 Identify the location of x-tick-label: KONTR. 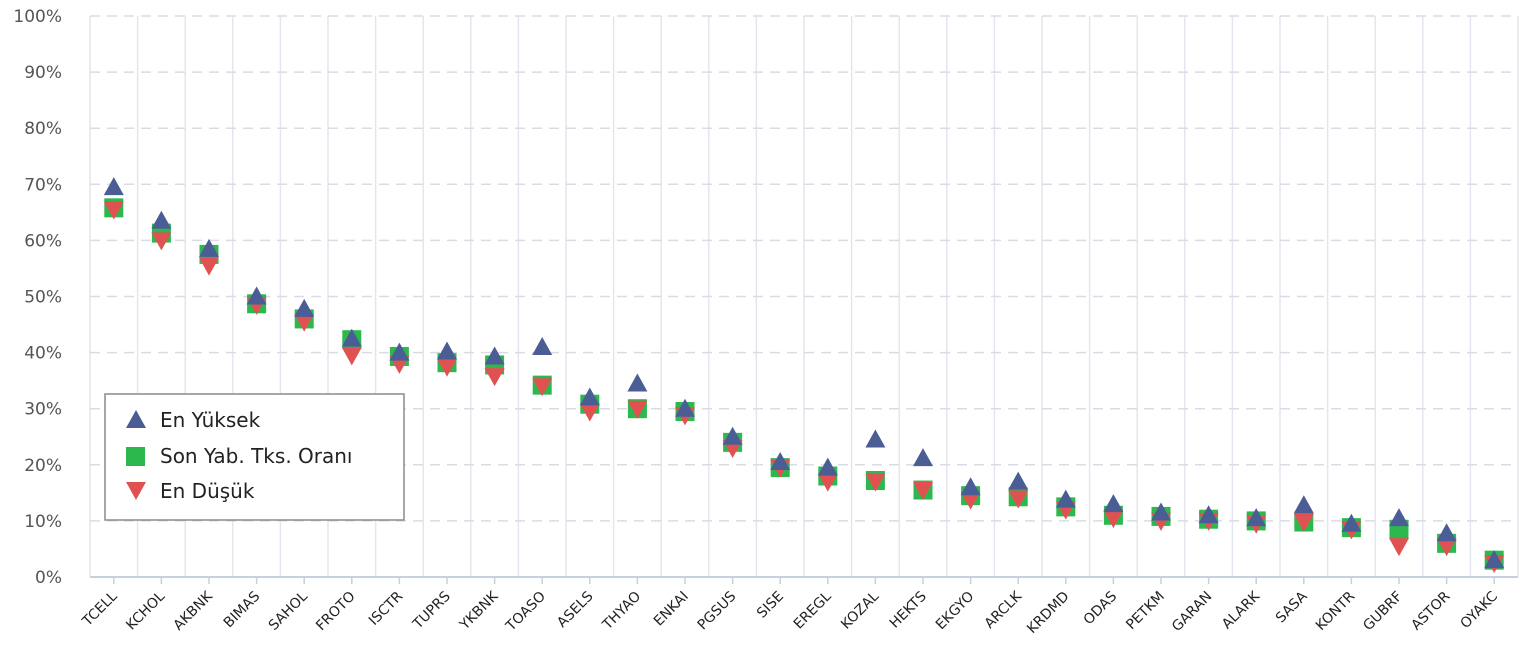
(1336, 611).